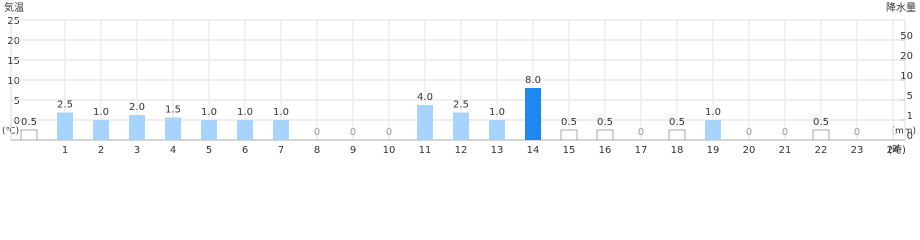  Describe the element at coordinates (137, 150) in the screenshot. I see `x-tick-label: 3` at that location.